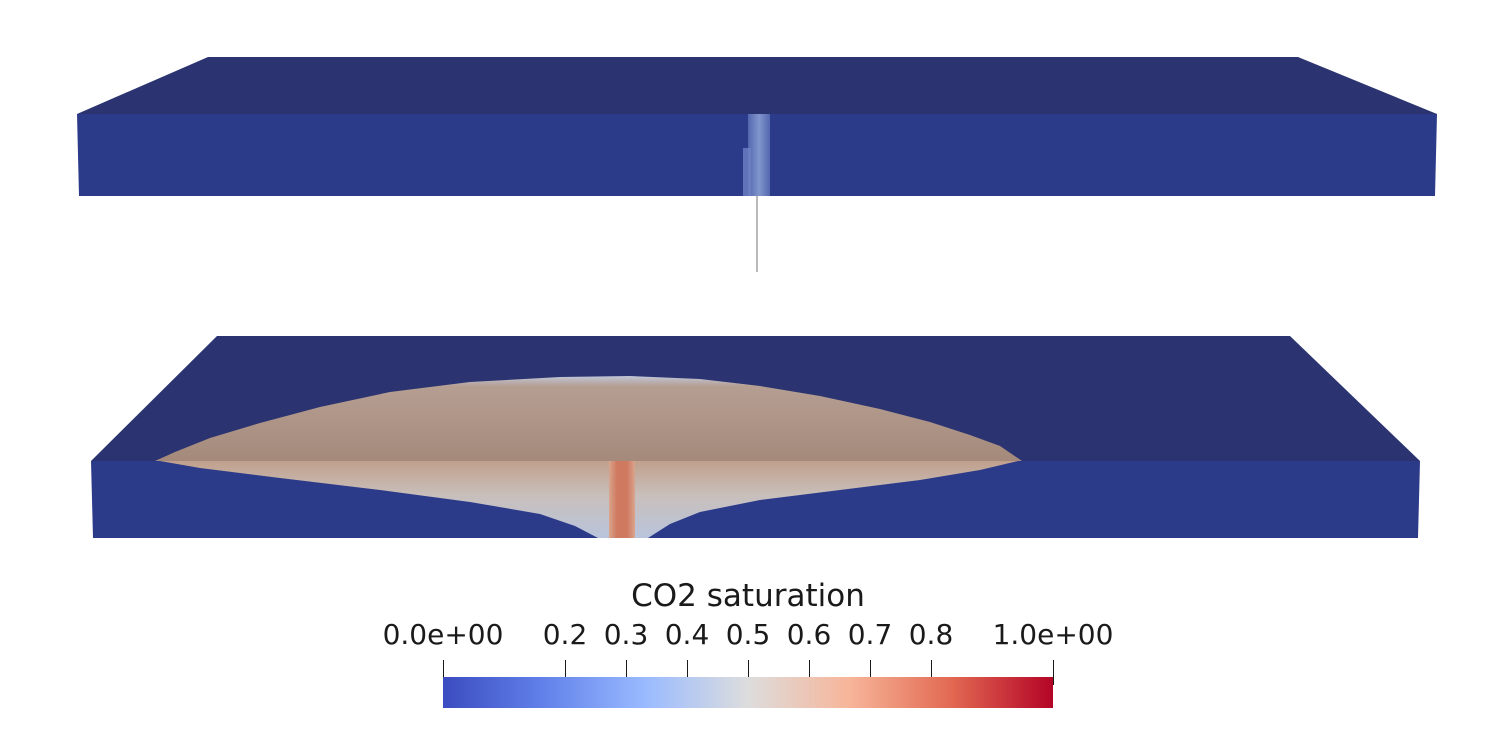 The height and width of the screenshot is (734, 1504). What do you see at coordinates (622, 499) in the screenshot?
I see `lower-well-column` at bounding box center [622, 499].